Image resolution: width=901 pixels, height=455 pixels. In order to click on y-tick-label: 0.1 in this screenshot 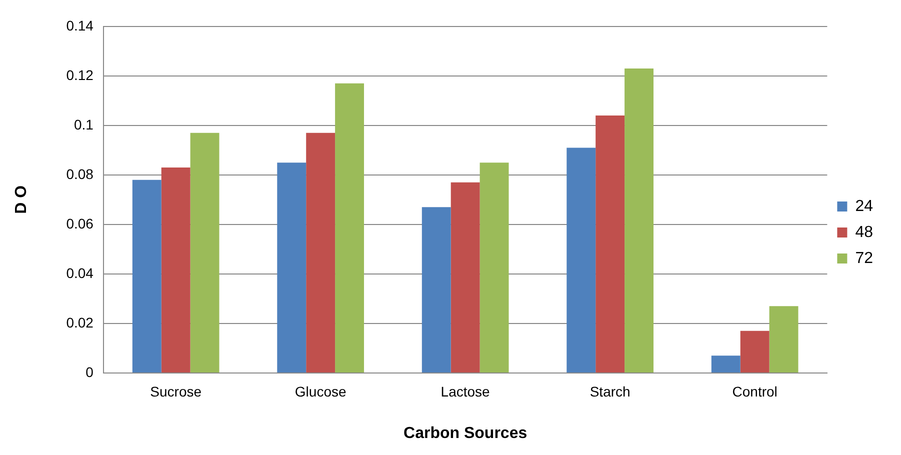, I will do `click(84, 124)`.